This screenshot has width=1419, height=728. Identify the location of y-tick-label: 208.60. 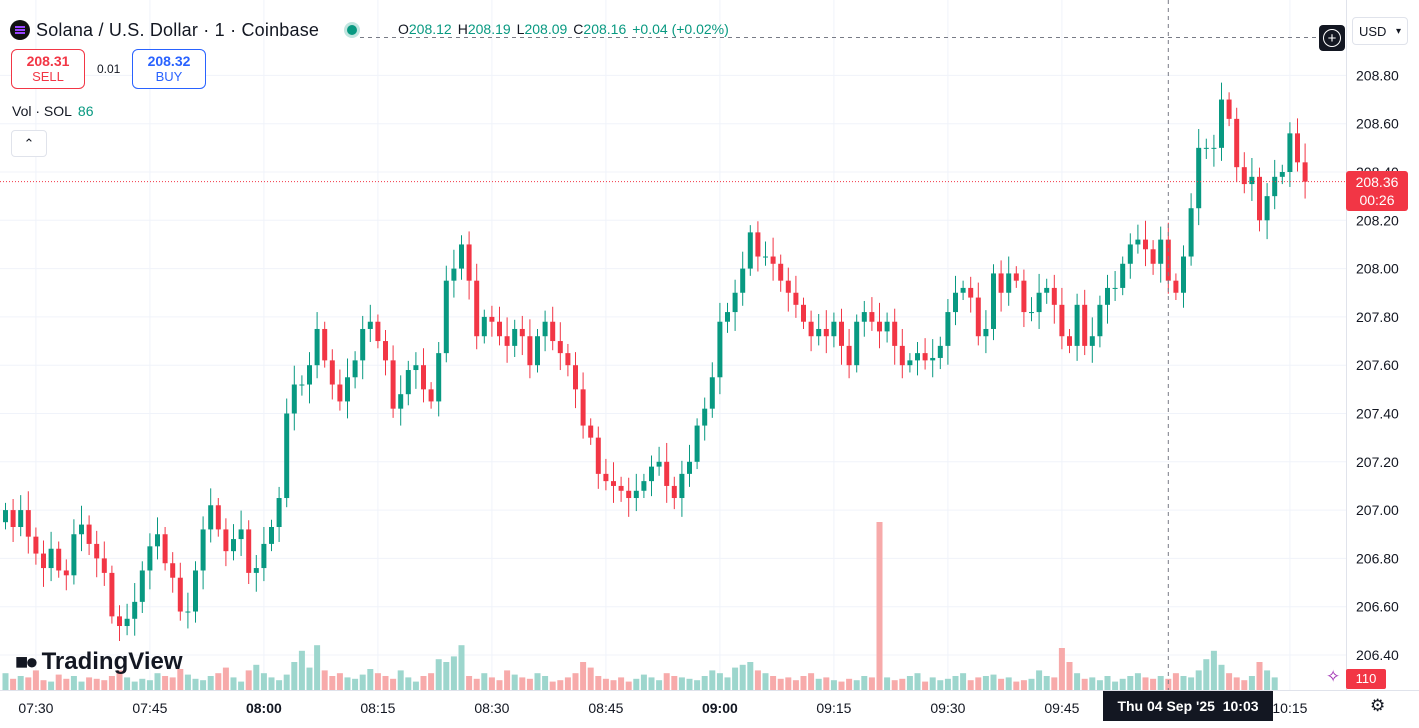
(1377, 124).